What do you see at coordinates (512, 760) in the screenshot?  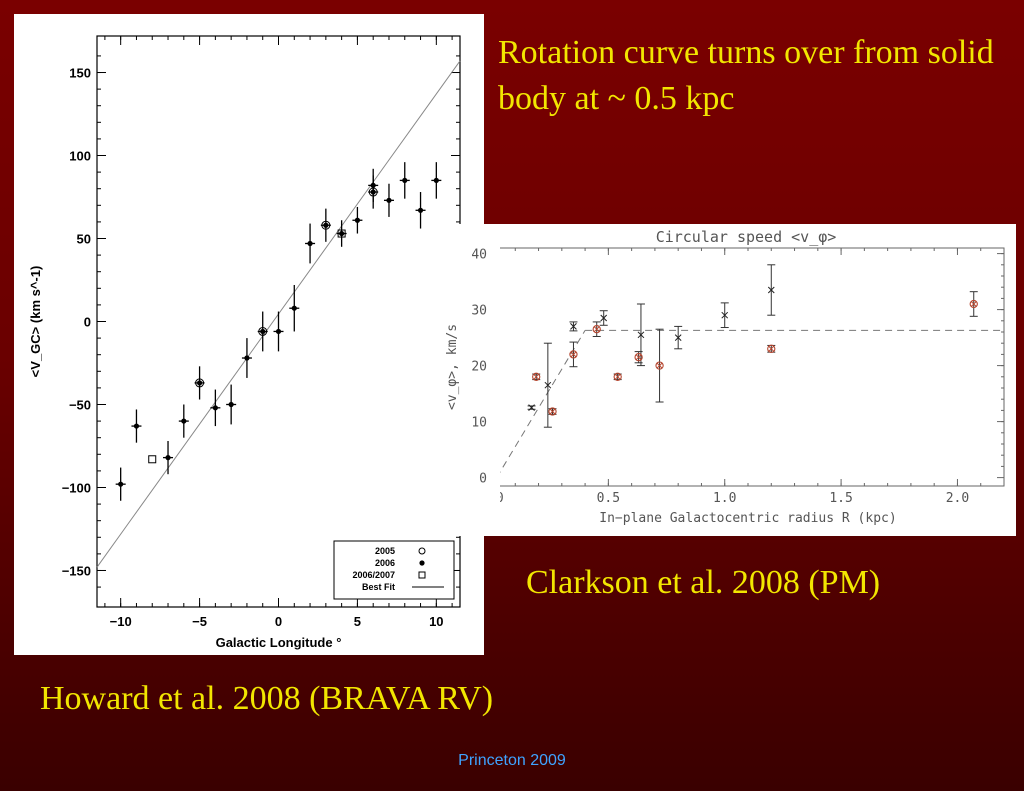 I see `footer-text: Princeton 2009` at bounding box center [512, 760].